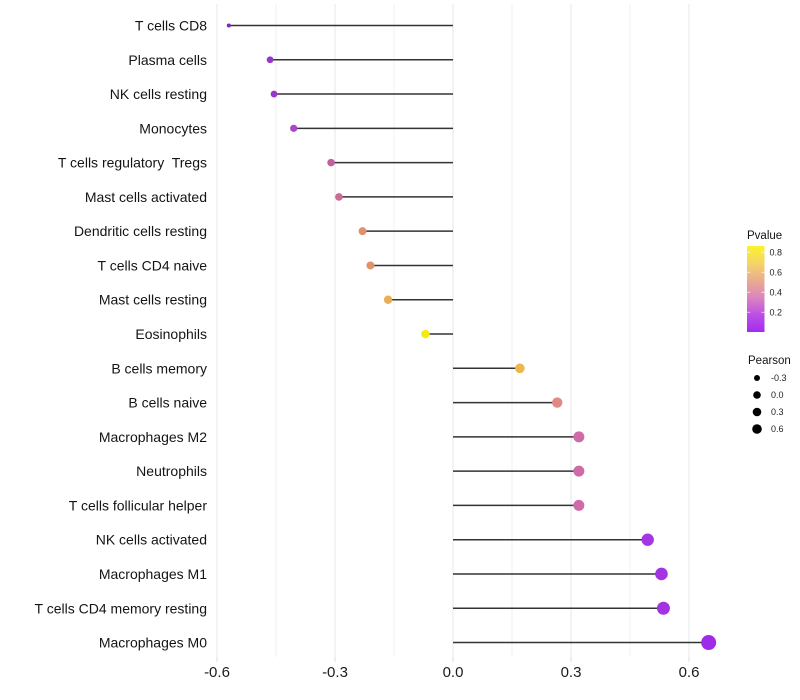 The height and width of the screenshot is (700, 800). What do you see at coordinates (779, 378) in the screenshot?
I see `pearson-legend-label: -0.3` at bounding box center [779, 378].